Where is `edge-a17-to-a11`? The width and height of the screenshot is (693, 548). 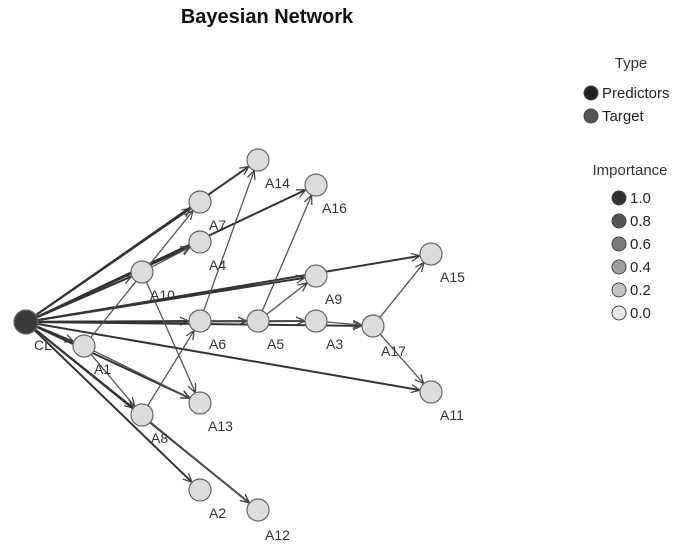
edge-a17-to-a11 is located at coordinates (401, 358).